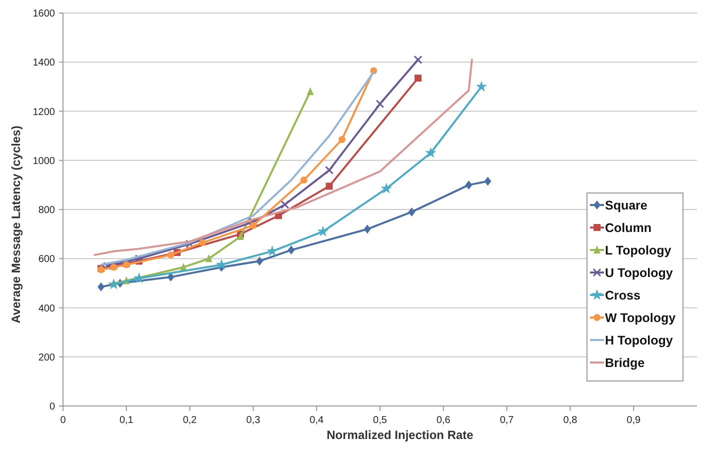 This screenshot has width=702, height=450. What do you see at coordinates (63, 420) in the screenshot?
I see `x-tick-label: 0` at bounding box center [63, 420].